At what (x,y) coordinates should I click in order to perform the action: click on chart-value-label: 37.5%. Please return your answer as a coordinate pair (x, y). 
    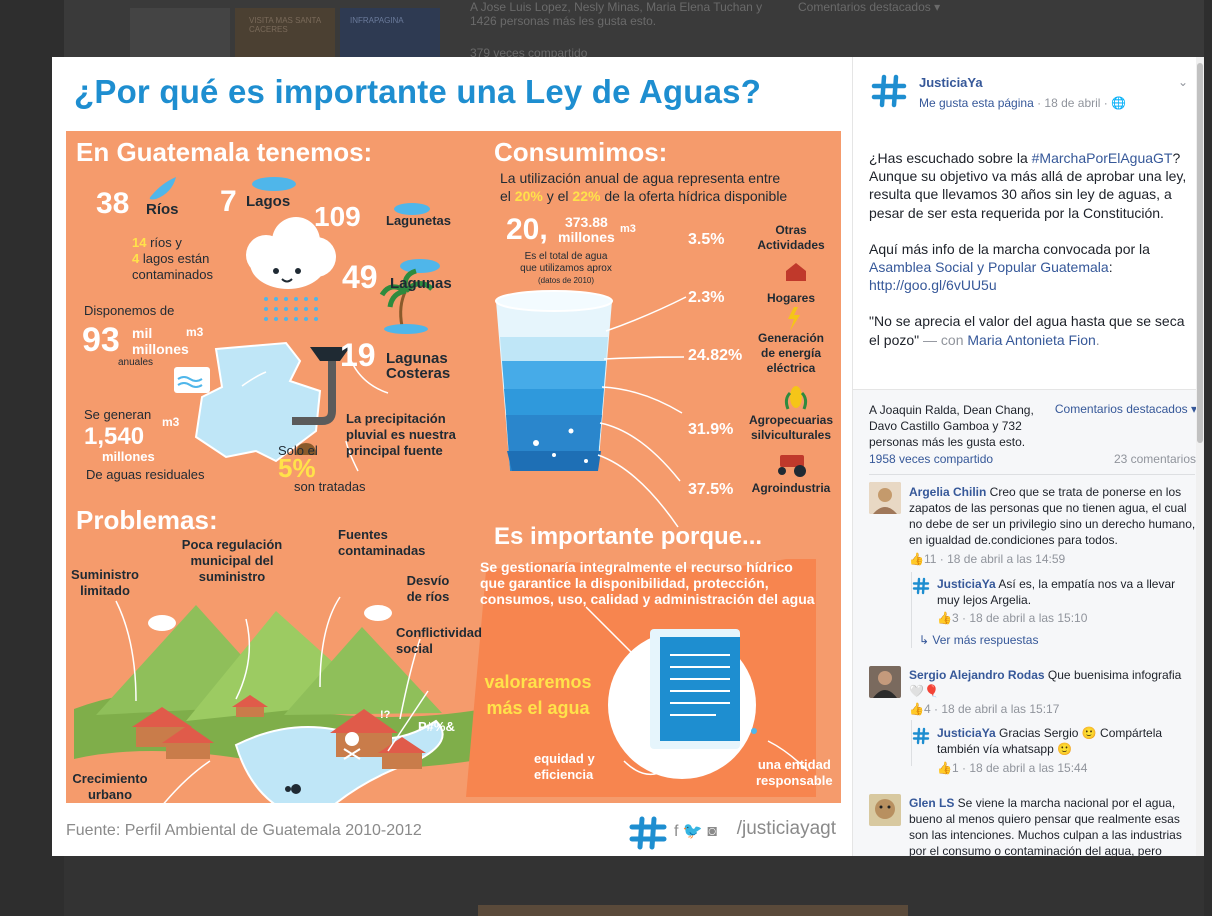
    Looking at the image, I should click on (711, 489).